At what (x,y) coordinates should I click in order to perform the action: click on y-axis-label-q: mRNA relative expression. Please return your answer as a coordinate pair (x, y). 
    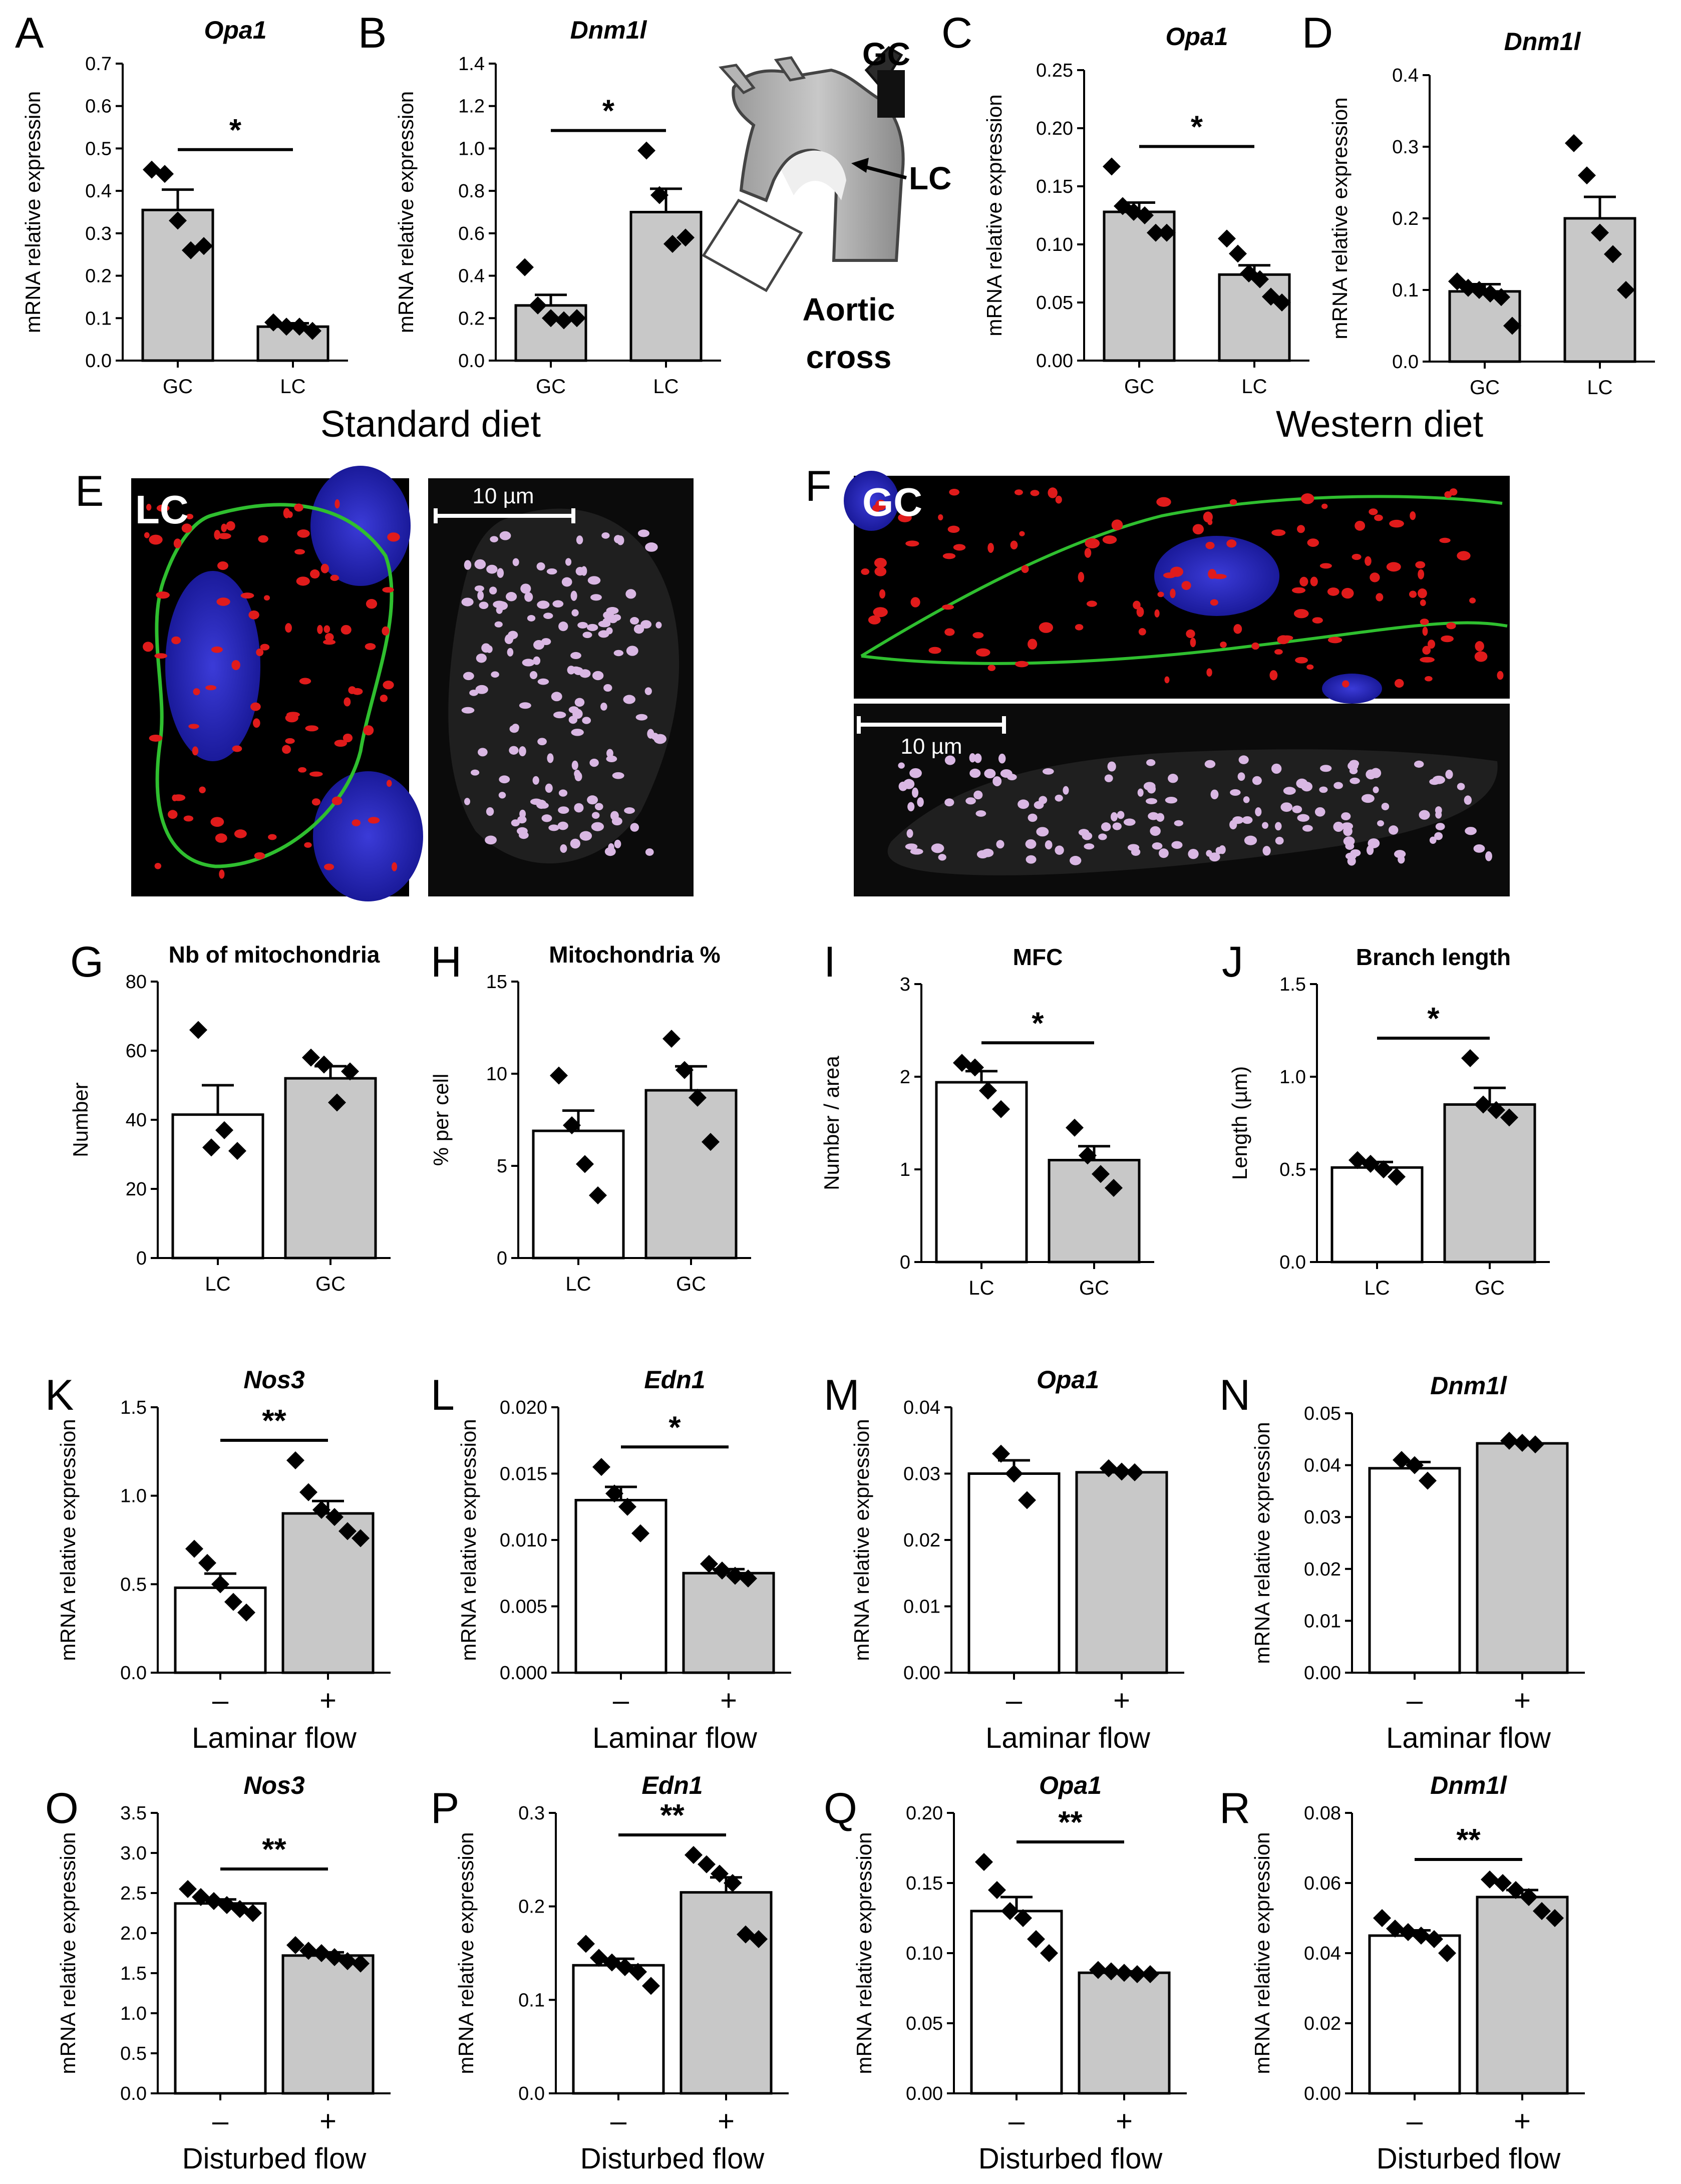
    Looking at the image, I should click on (864, 1953).